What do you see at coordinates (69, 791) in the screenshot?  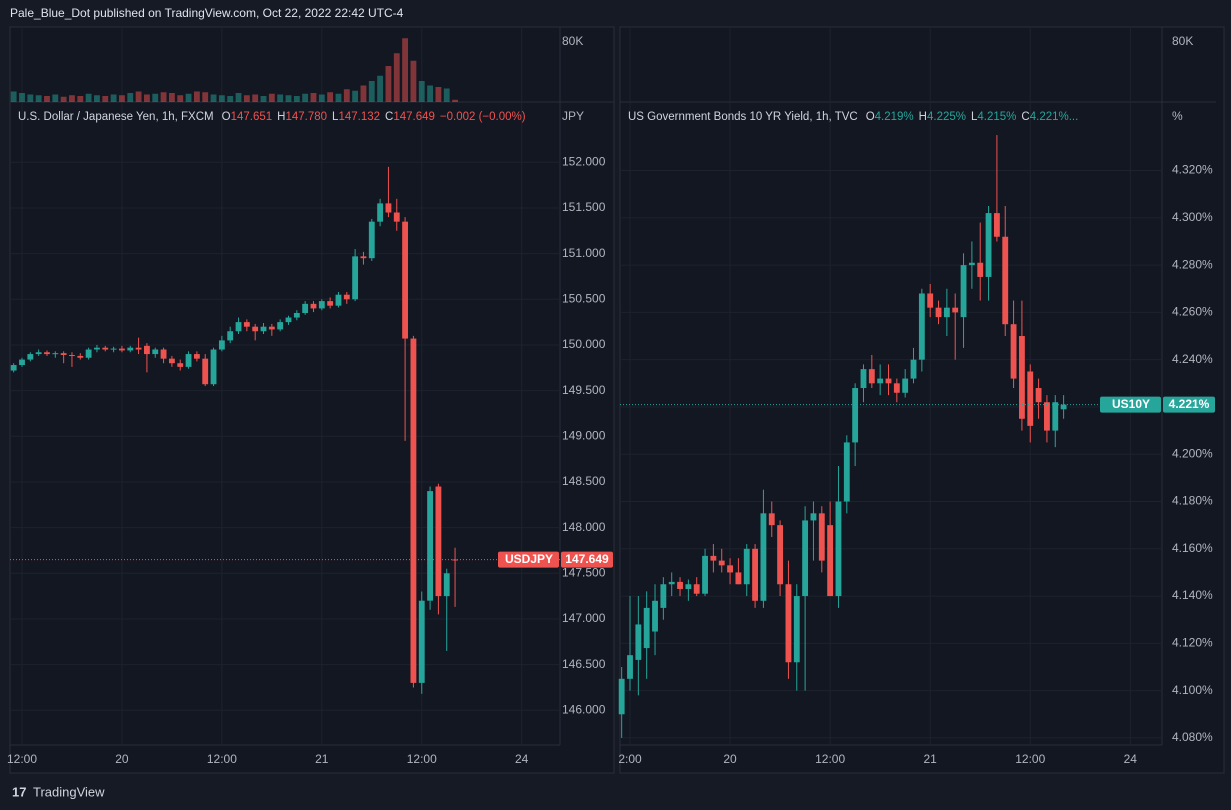 I see `footer: TradingView` at bounding box center [69, 791].